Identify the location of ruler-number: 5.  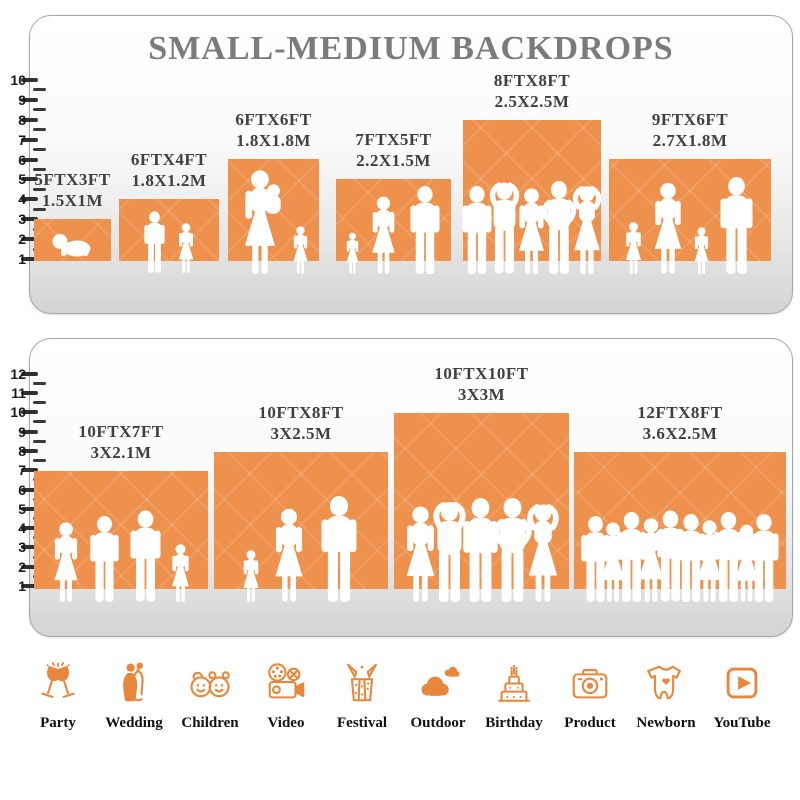
(22, 508).